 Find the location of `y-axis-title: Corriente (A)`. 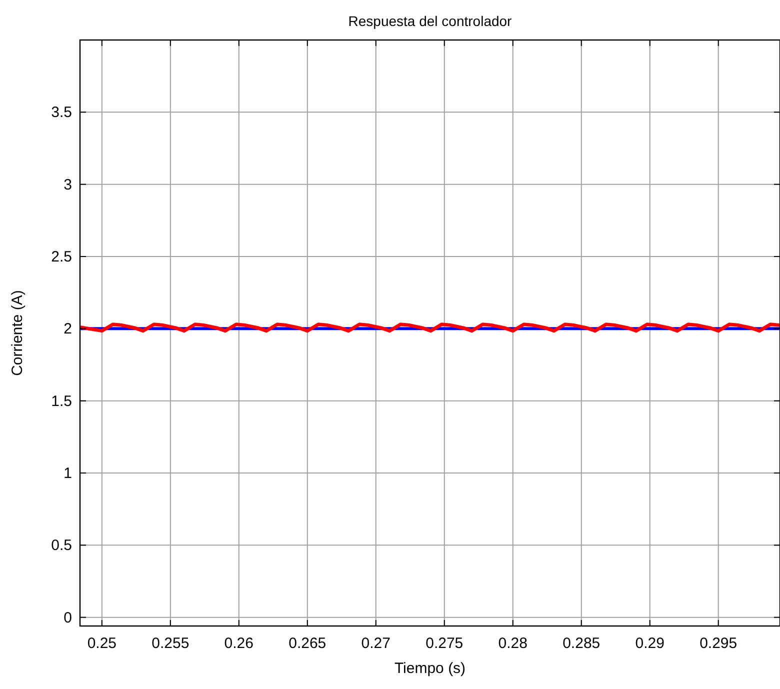

y-axis-title: Corriente (A) is located at coordinates (17, 333).